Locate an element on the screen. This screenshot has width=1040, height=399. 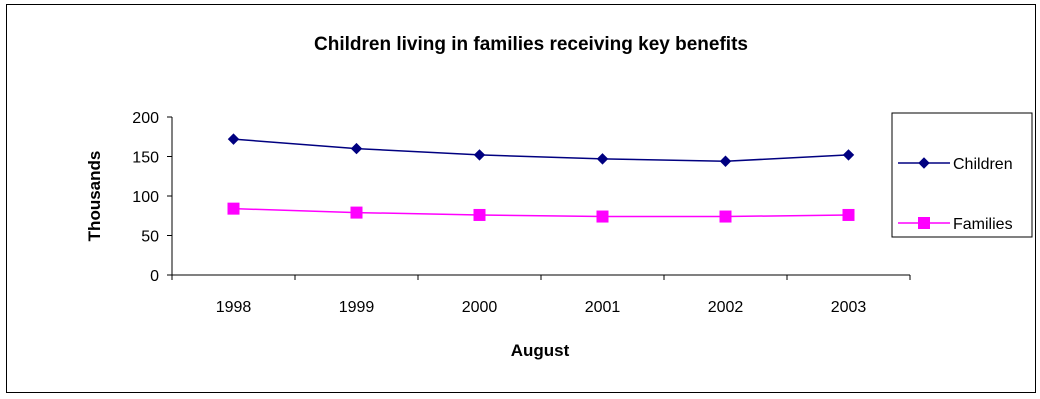
series-line-children is located at coordinates (541, 150).